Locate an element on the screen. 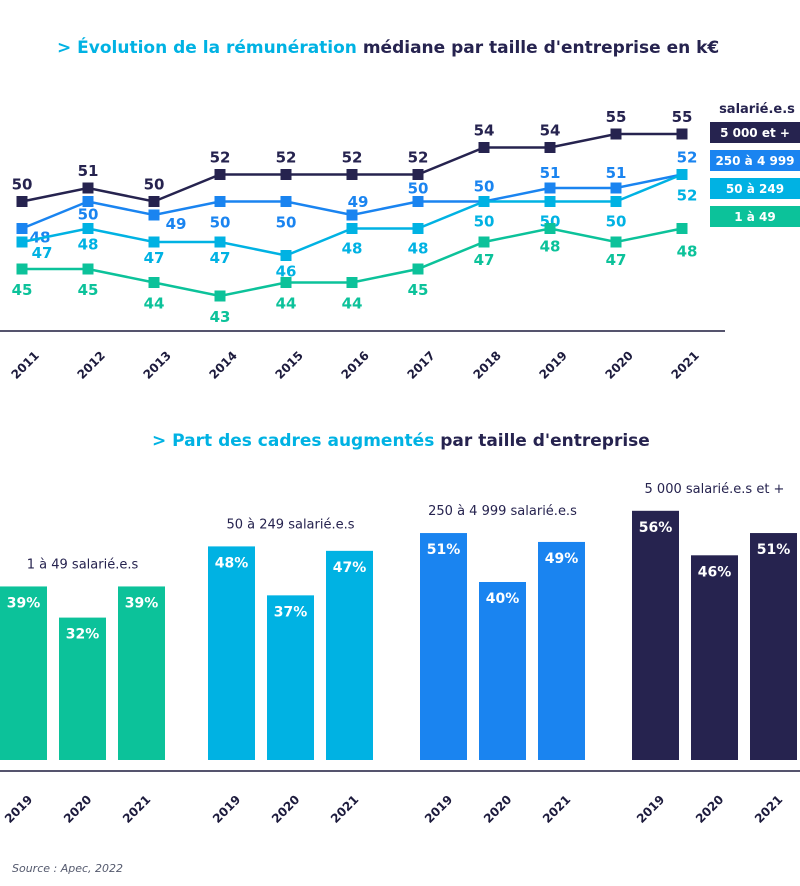 Image resolution: width=800 pixels, height=886 pixels. bar-value-label: 51% is located at coordinates (444, 550).